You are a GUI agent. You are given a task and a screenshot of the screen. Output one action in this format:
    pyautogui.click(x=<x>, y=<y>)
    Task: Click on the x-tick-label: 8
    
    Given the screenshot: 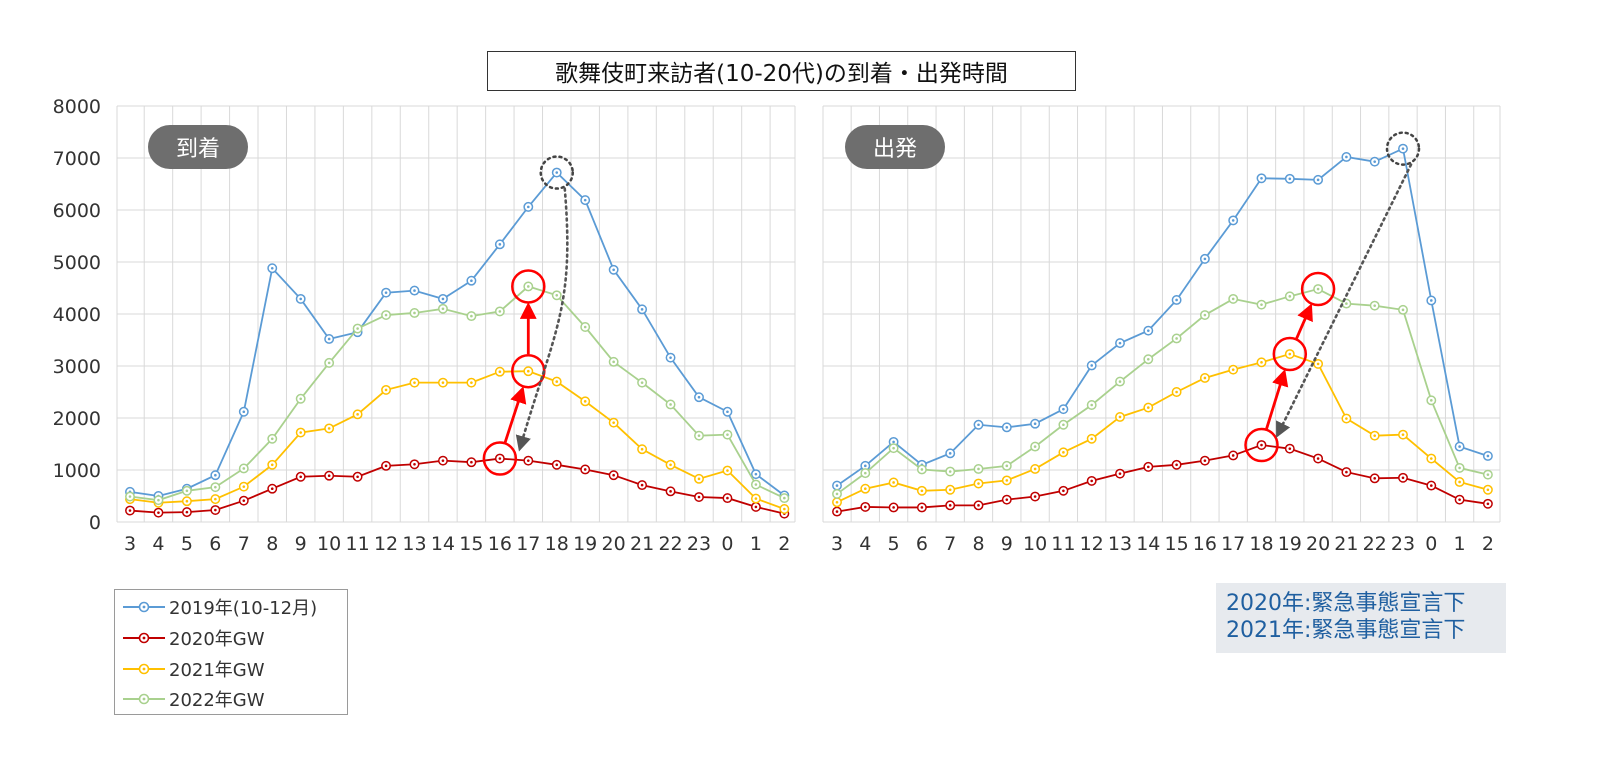 What is the action you would take?
    pyautogui.click(x=978, y=544)
    